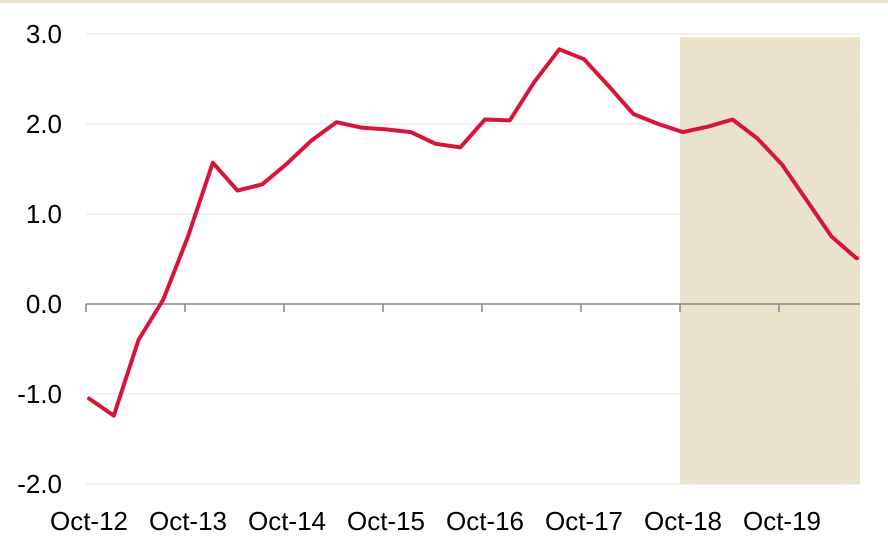  Describe the element at coordinates (472, 307) in the screenshot. I see `x-axis` at that location.